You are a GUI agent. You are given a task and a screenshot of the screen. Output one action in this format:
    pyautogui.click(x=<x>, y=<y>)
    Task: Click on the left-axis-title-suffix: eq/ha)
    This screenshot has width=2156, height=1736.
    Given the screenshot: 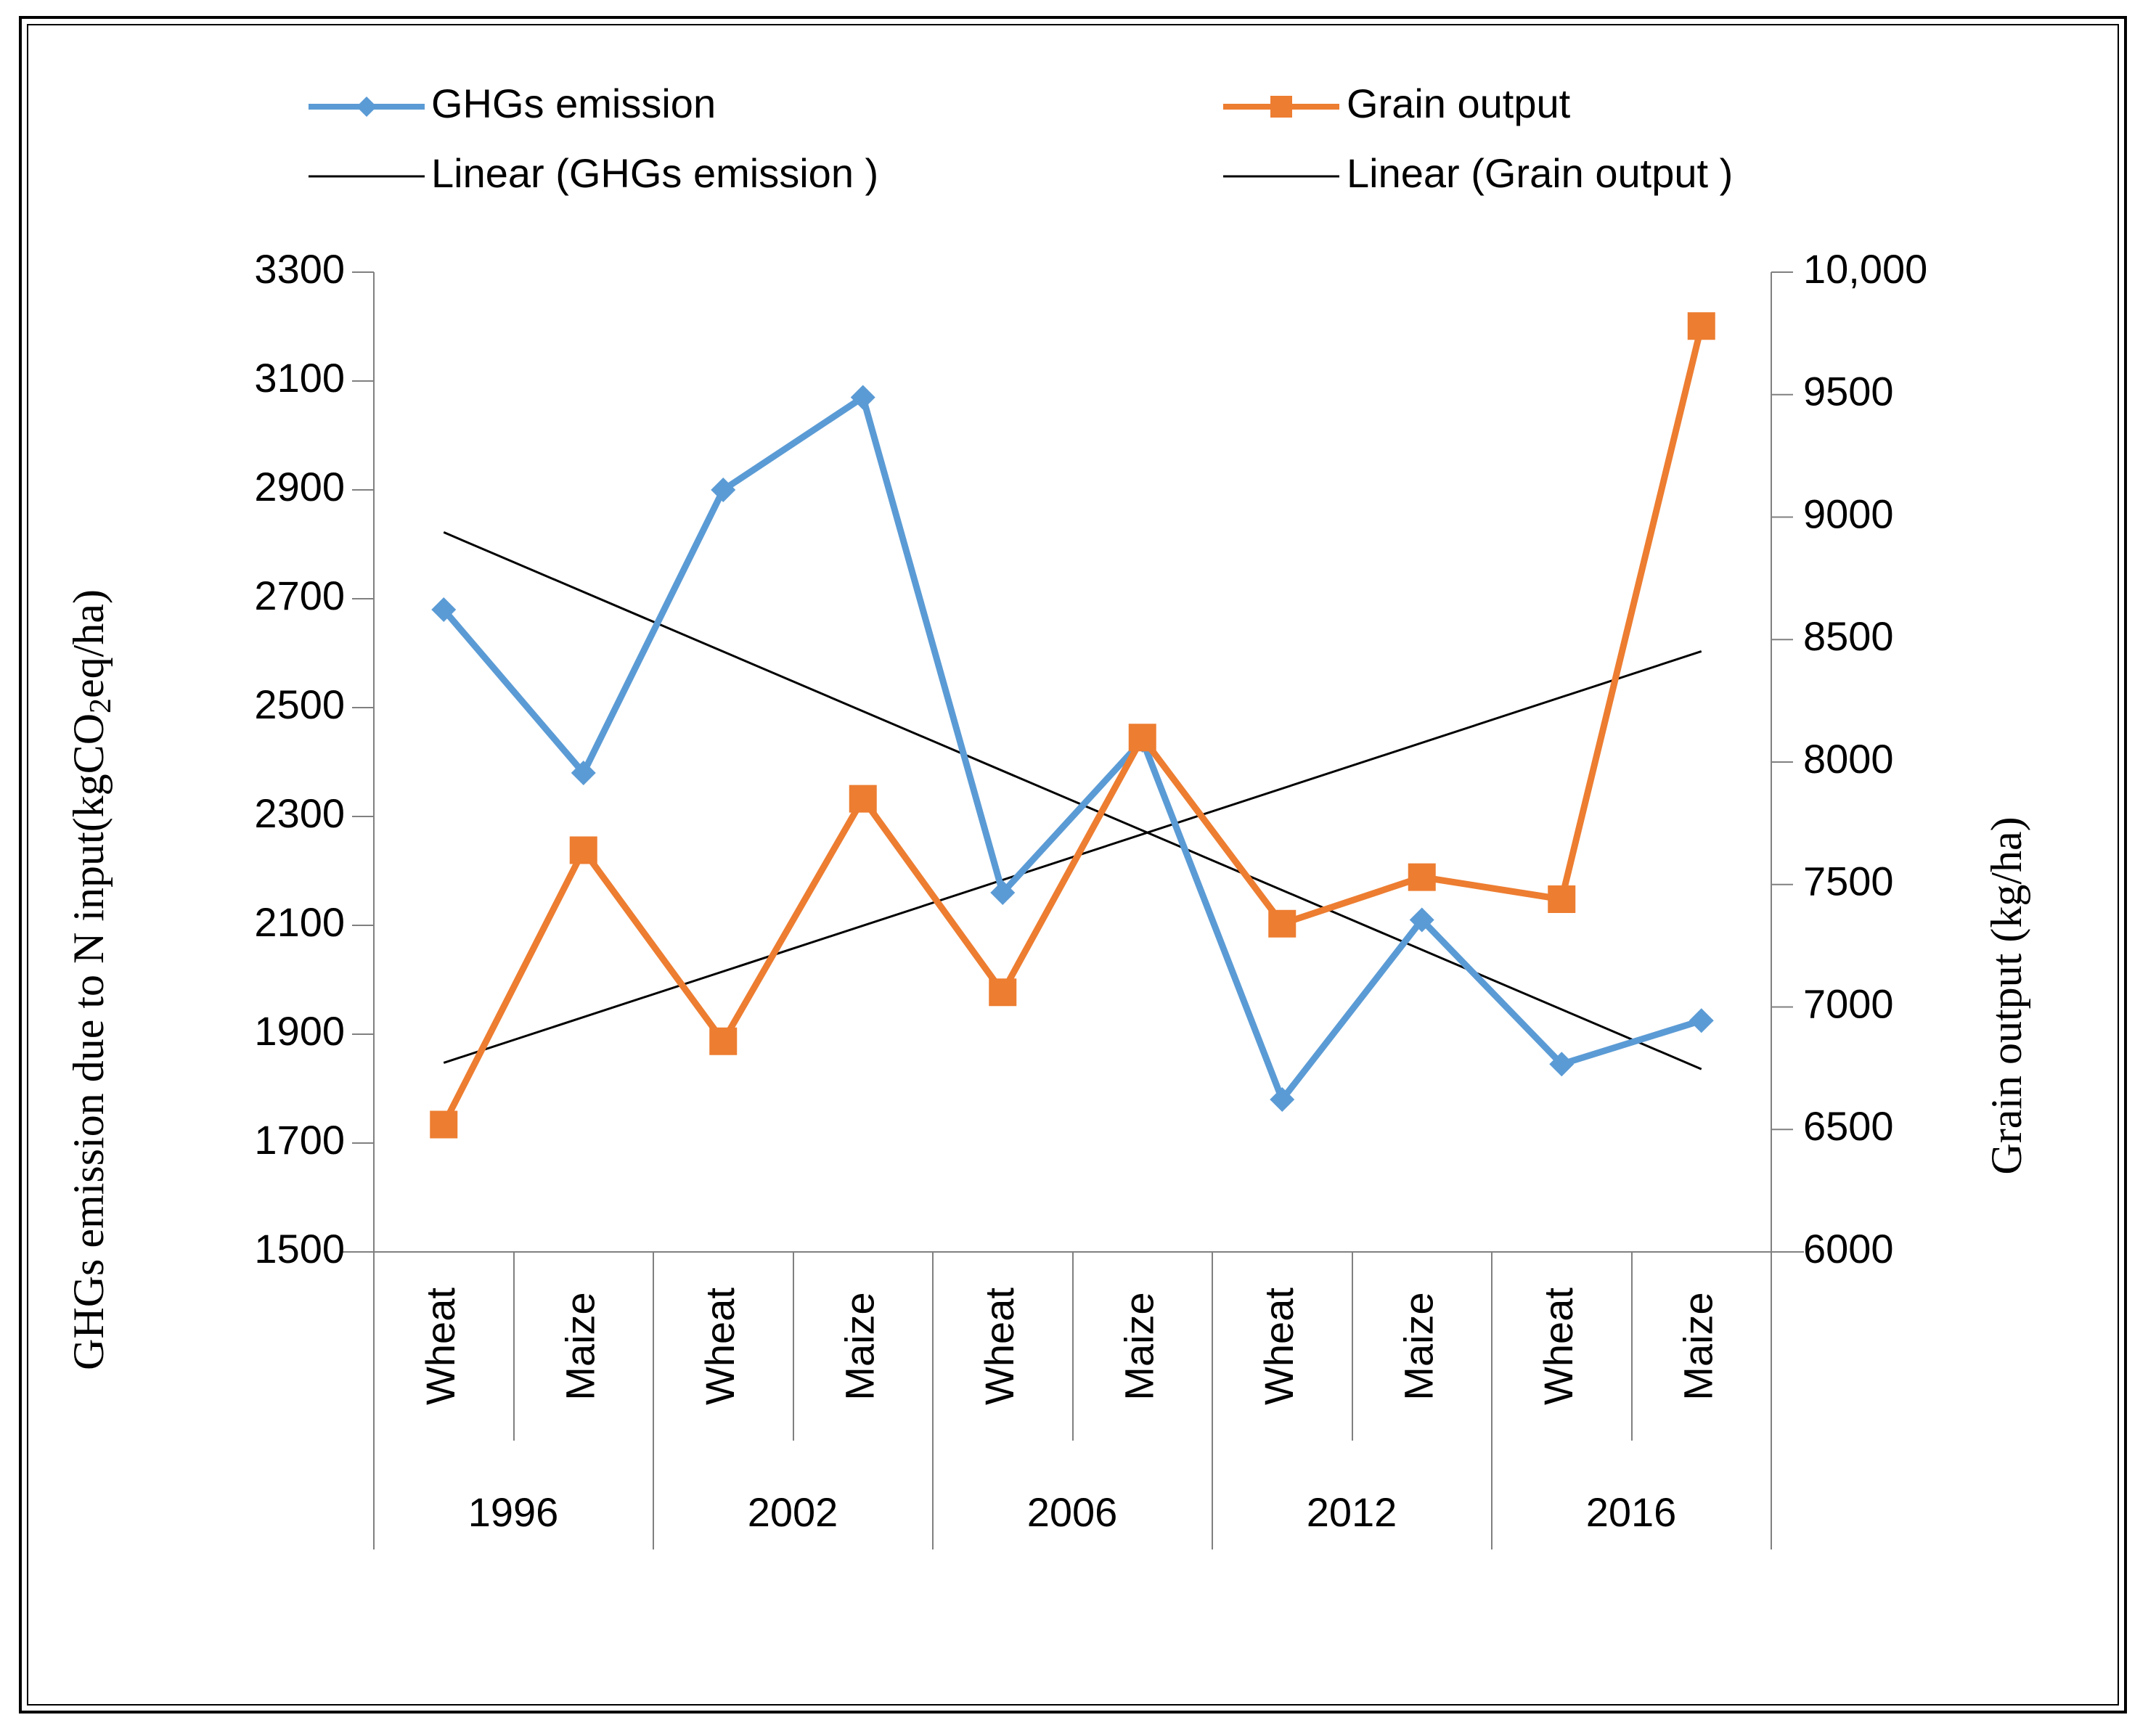 What is the action you would take?
    pyautogui.click(x=89, y=643)
    